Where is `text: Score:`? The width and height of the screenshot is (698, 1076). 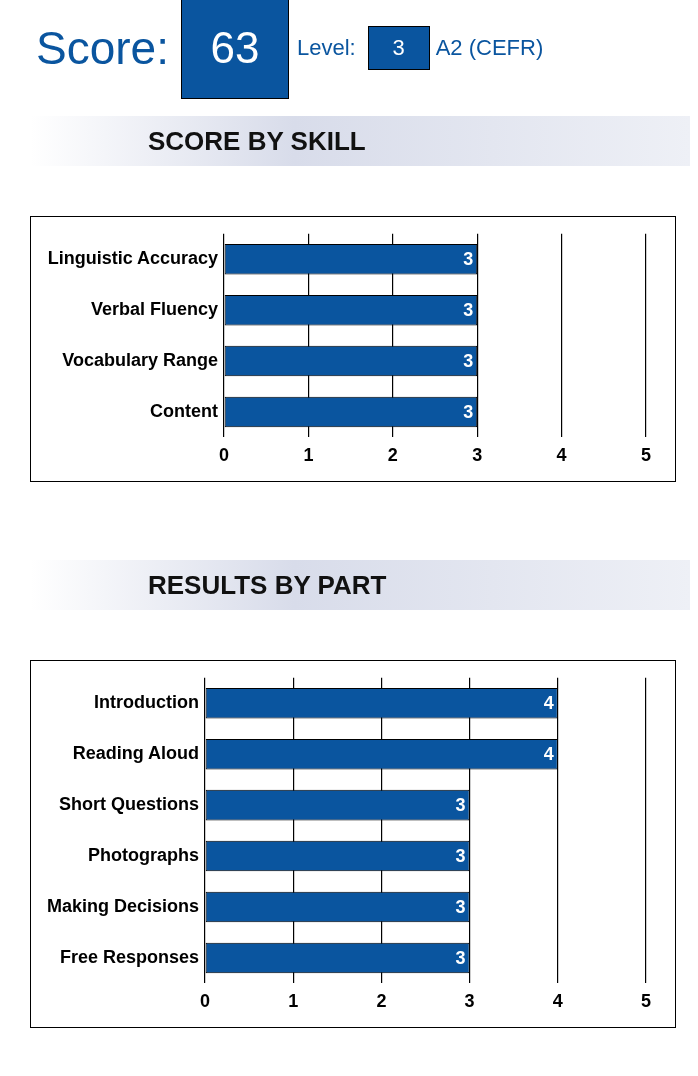 text: Score: is located at coordinates (102, 48).